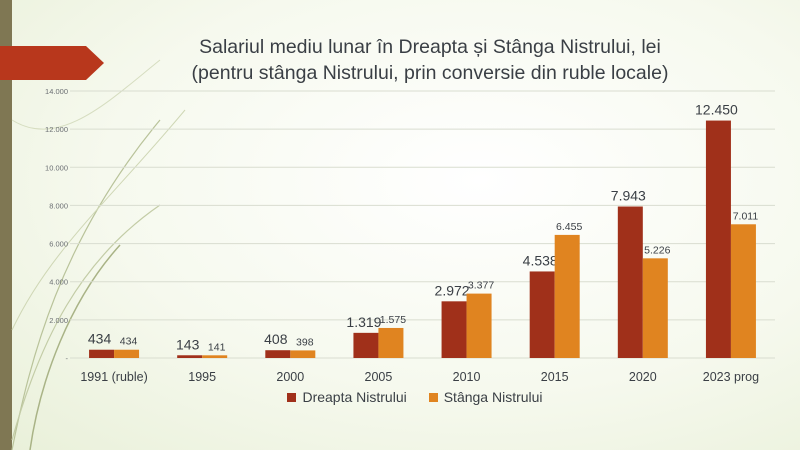 The width and height of the screenshot is (800, 450). What do you see at coordinates (58, 320) in the screenshot?
I see `y-tick-label: 2.000` at bounding box center [58, 320].